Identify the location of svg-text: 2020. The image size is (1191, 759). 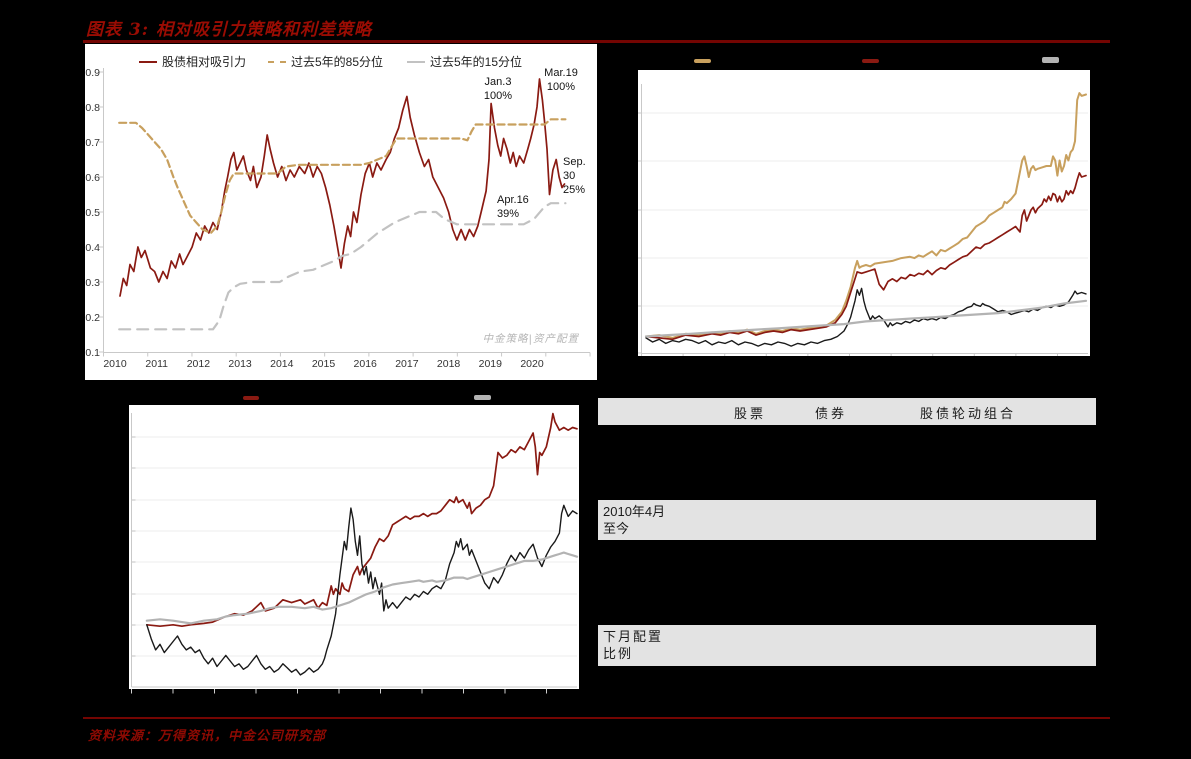
(532, 364).